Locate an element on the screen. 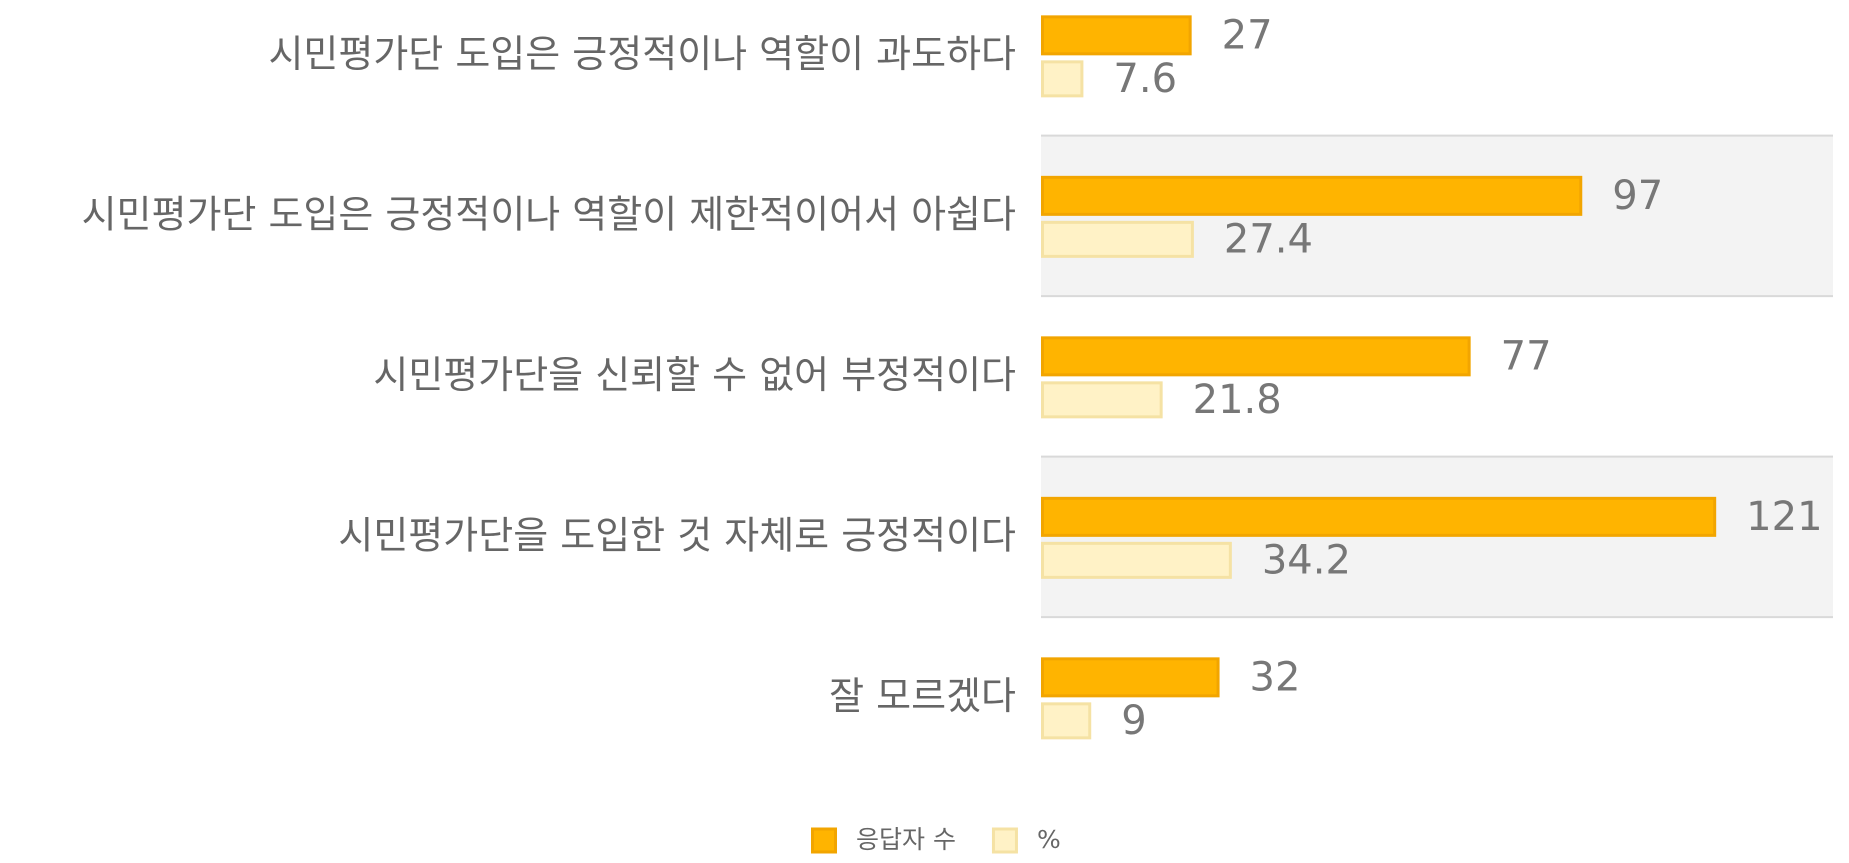 This screenshot has width=1849, height=863. legend-label: 응답자 수 is located at coordinates (906, 839).